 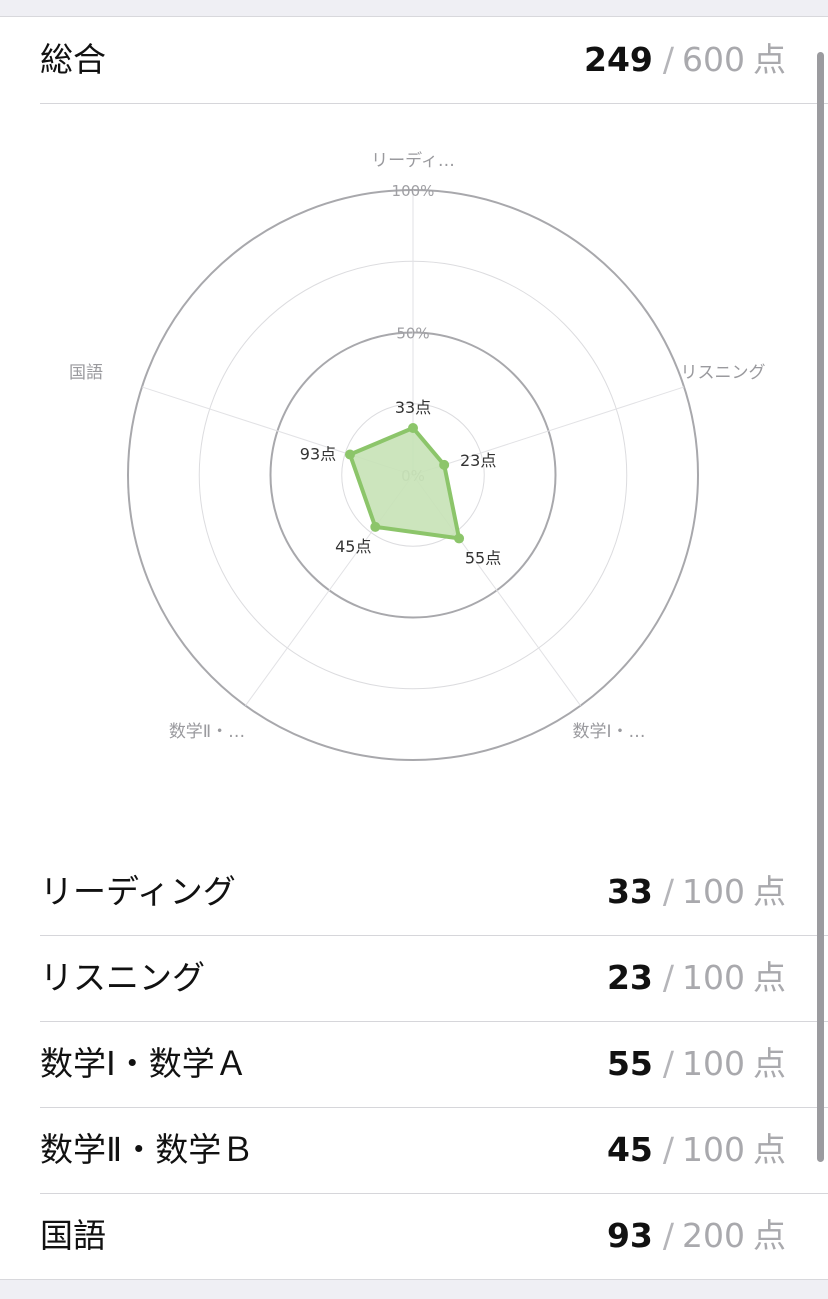 What do you see at coordinates (713, 59) in the screenshot?
I see `total-score-max: 600` at bounding box center [713, 59].